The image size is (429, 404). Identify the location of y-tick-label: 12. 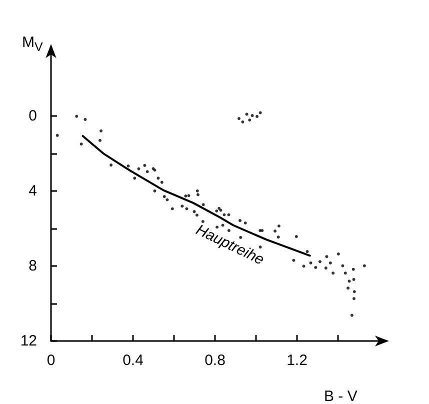
(28, 341).